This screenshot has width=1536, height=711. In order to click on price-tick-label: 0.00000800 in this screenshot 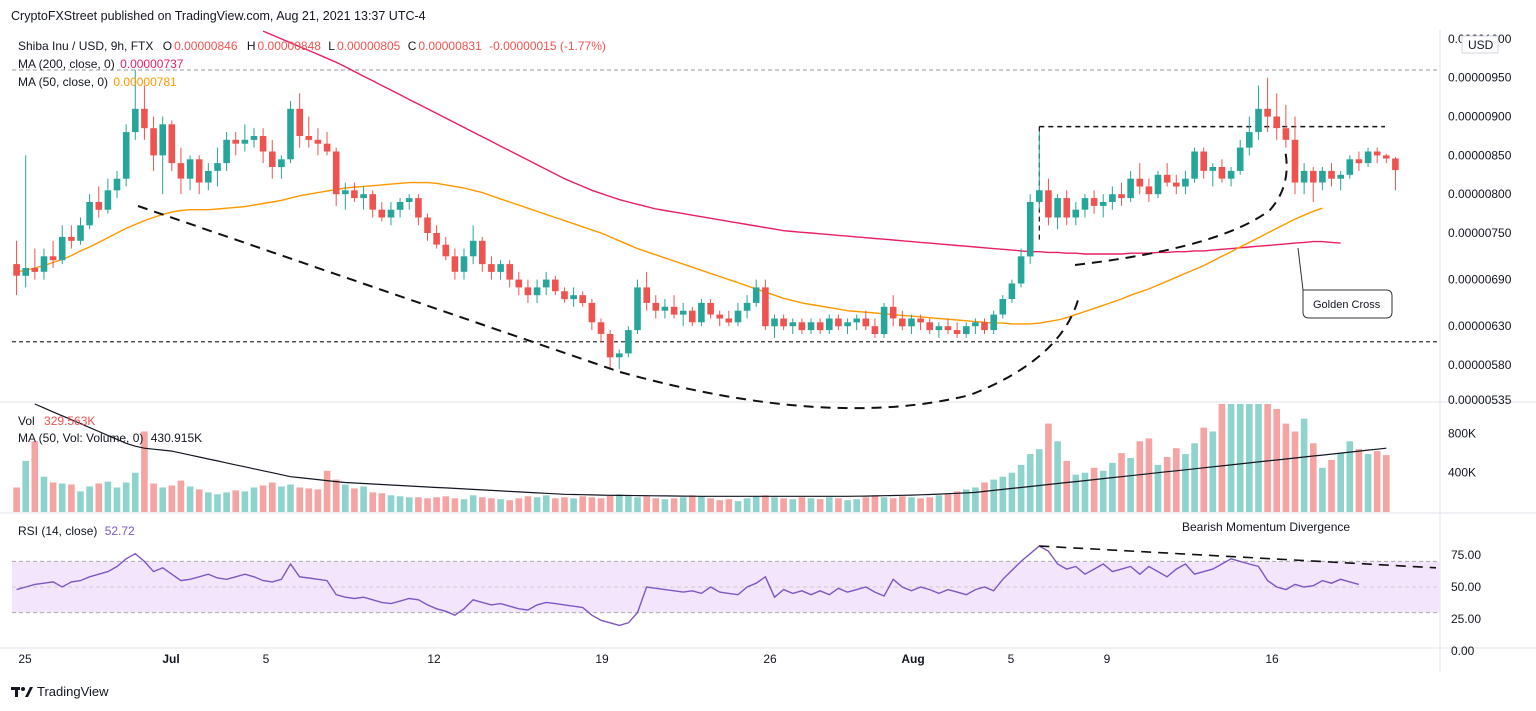, I will do `click(1480, 194)`.